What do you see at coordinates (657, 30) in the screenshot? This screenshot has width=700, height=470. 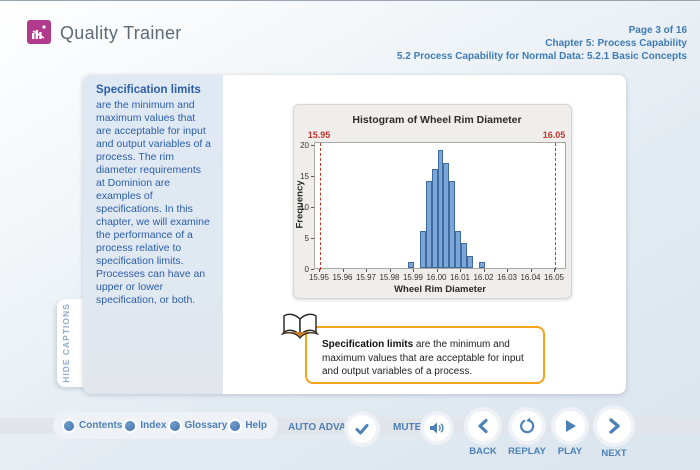 I see `page-indicator: Page 3 of 16` at bounding box center [657, 30].